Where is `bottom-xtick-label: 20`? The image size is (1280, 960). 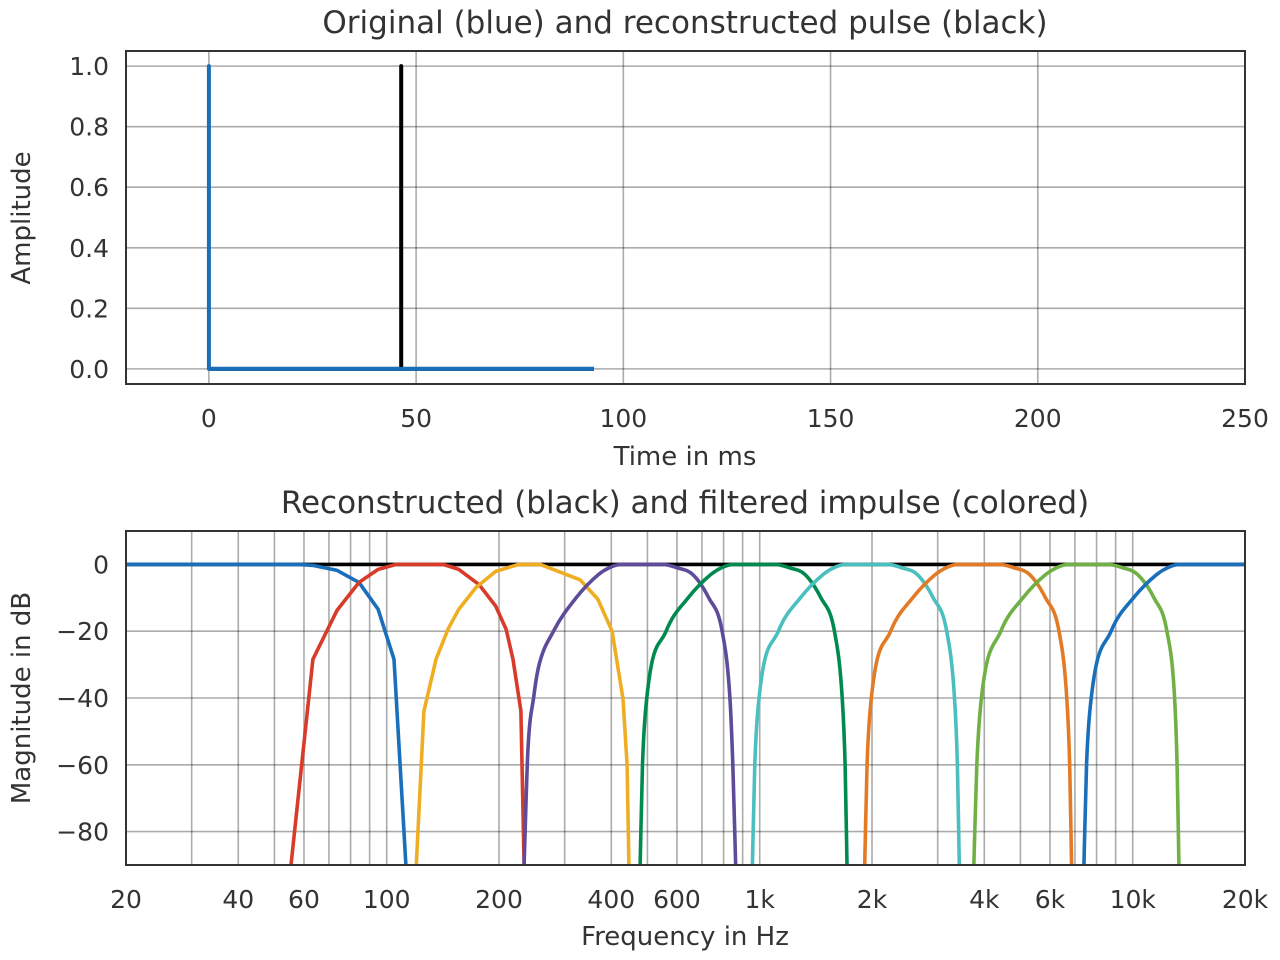 bottom-xtick-label: 20 is located at coordinates (126, 899).